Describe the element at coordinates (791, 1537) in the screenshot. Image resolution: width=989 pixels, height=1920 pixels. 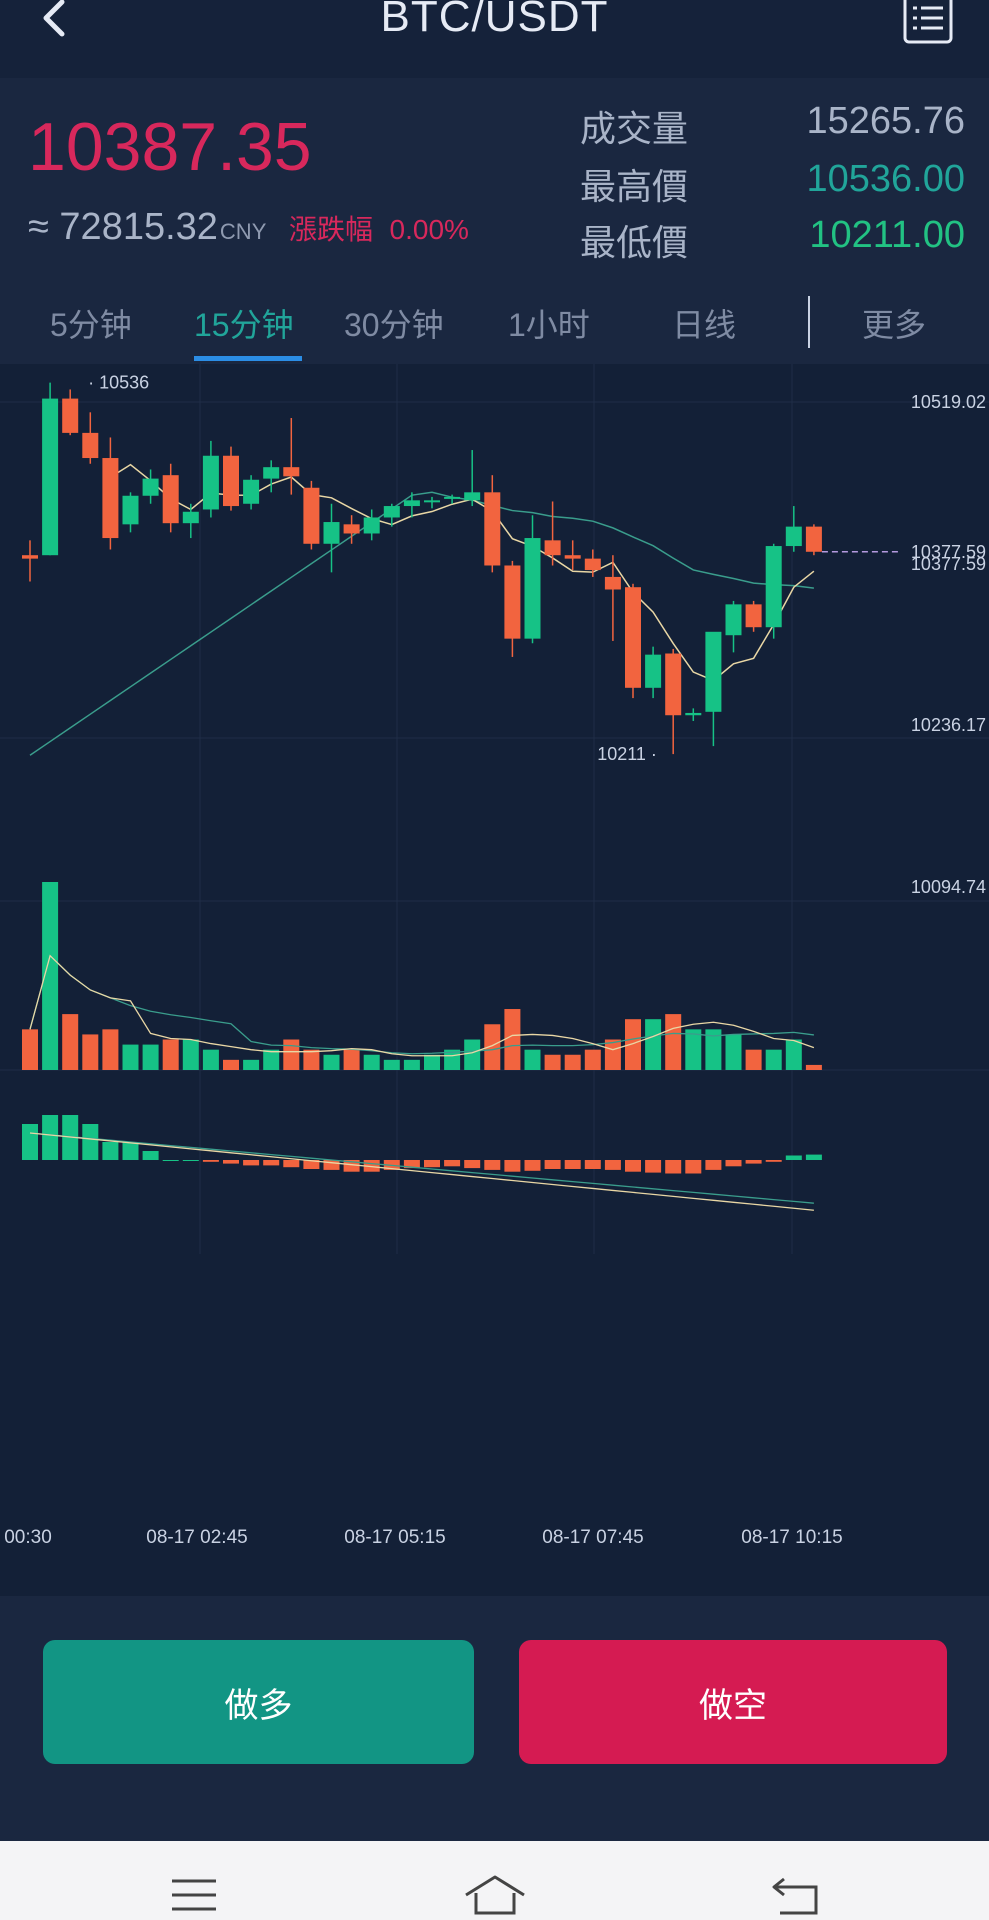
I see `time-axis-label: 08-17 10:15` at that location.